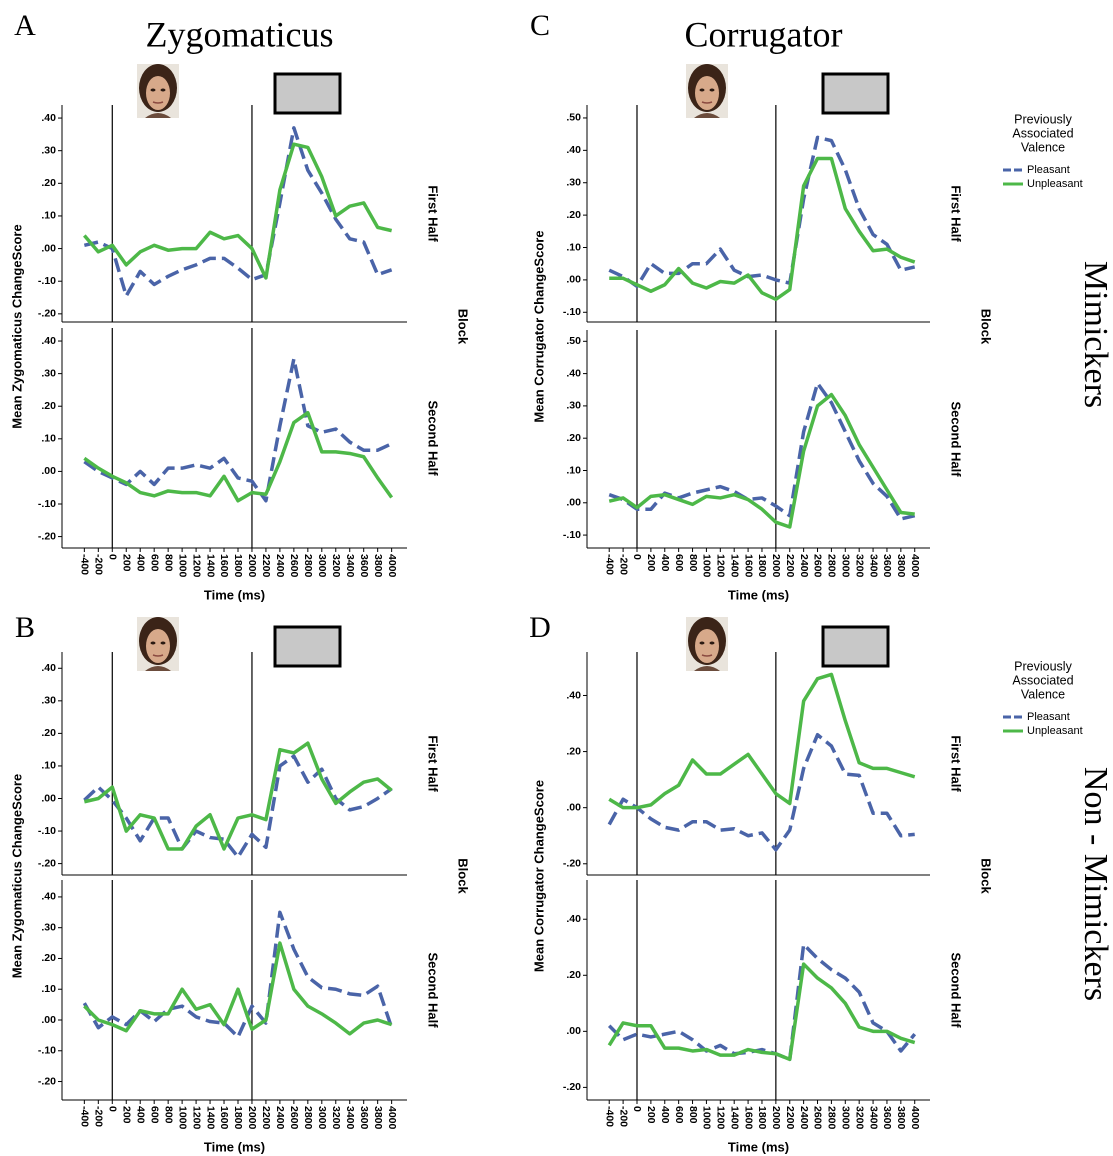  I want to click on x-tick-label: 1400, so click(734, 566).